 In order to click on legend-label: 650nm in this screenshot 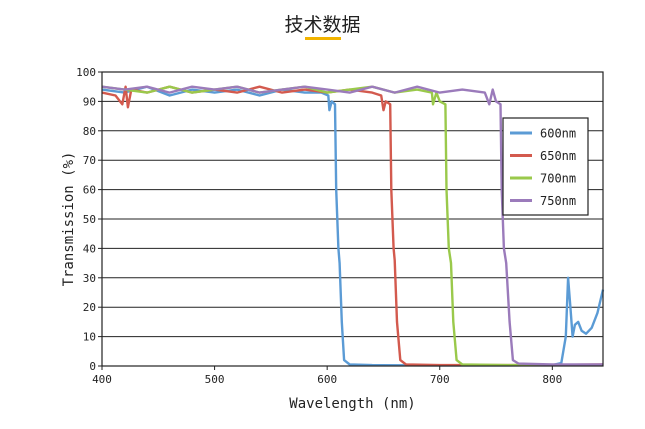, I will do `click(558, 156)`.